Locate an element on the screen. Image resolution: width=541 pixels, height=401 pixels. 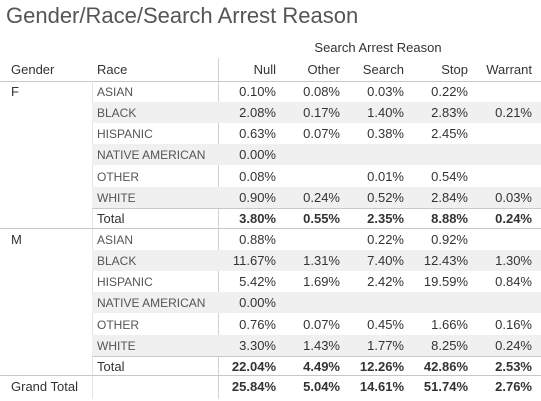
cell-null: 3.30% is located at coordinates (257, 345).